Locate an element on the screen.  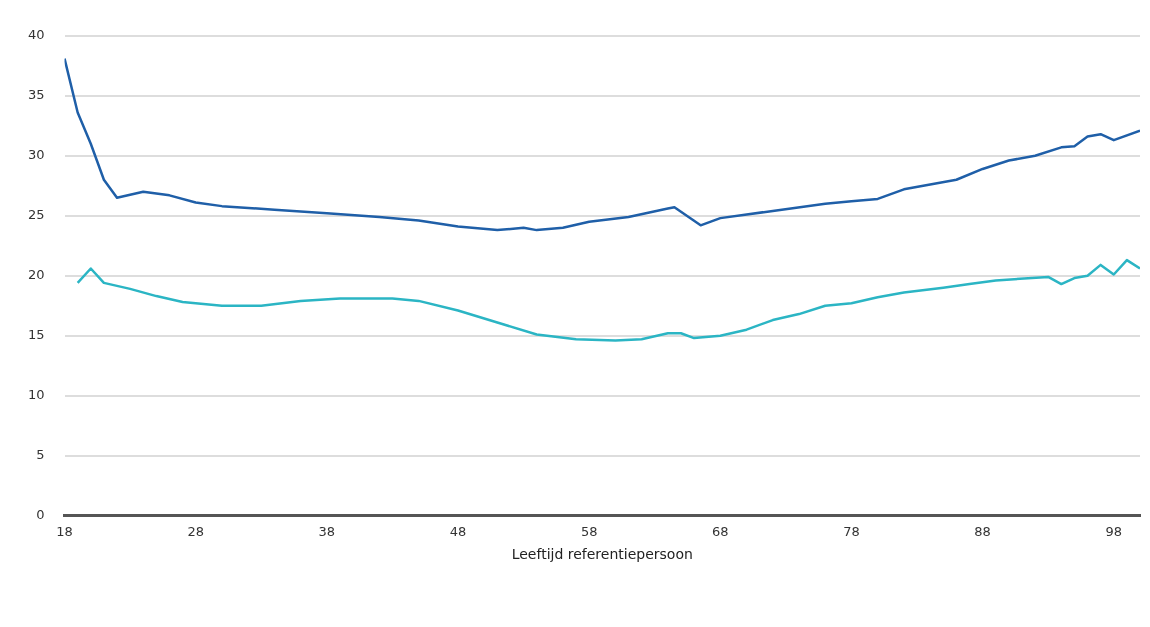
y-tick-label: 25 is located at coordinates (36, 215).